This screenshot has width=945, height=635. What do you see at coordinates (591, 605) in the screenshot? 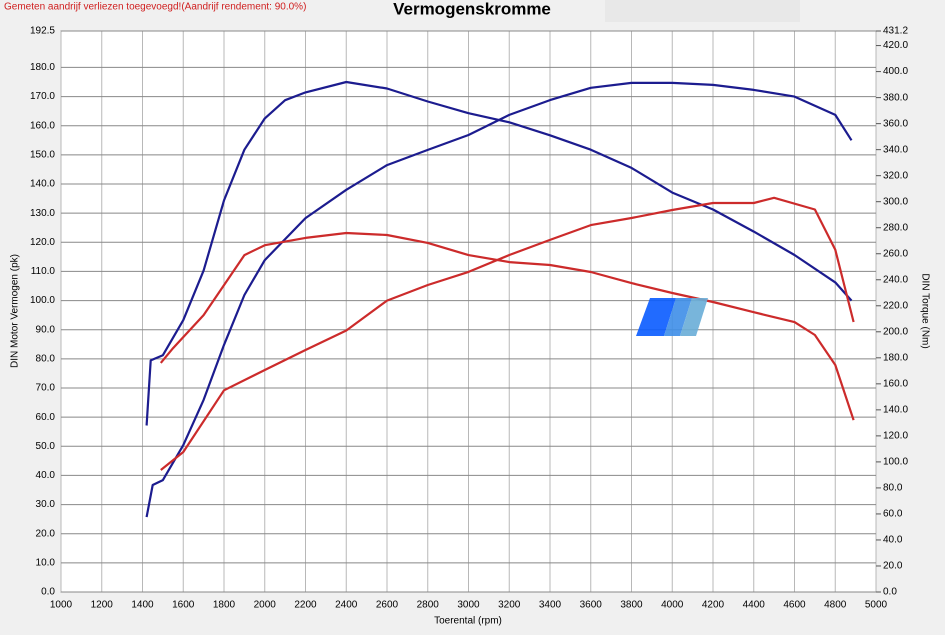
I see `x-tick-label: 3600` at bounding box center [591, 605].